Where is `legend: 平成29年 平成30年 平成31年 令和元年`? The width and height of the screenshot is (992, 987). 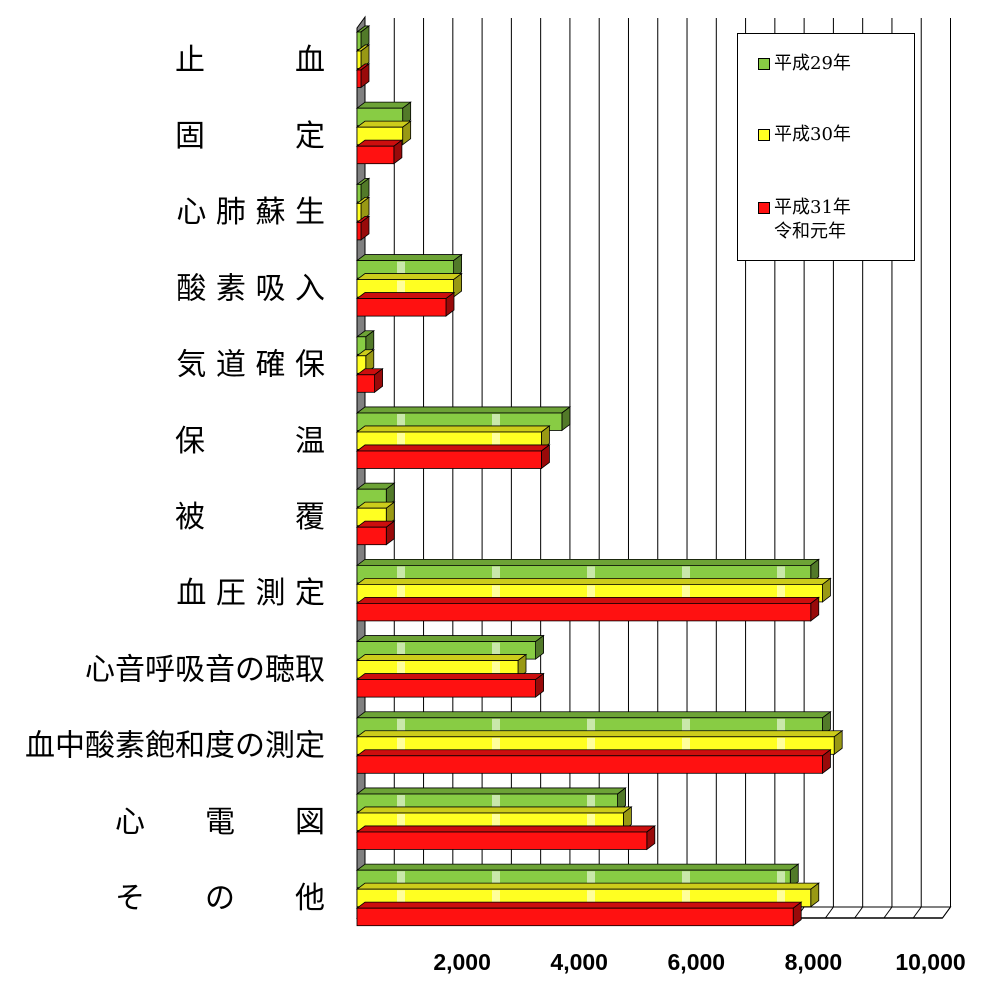
legend: 平成29年 平成30年 平成31年 令和元年 is located at coordinates (826, 147).